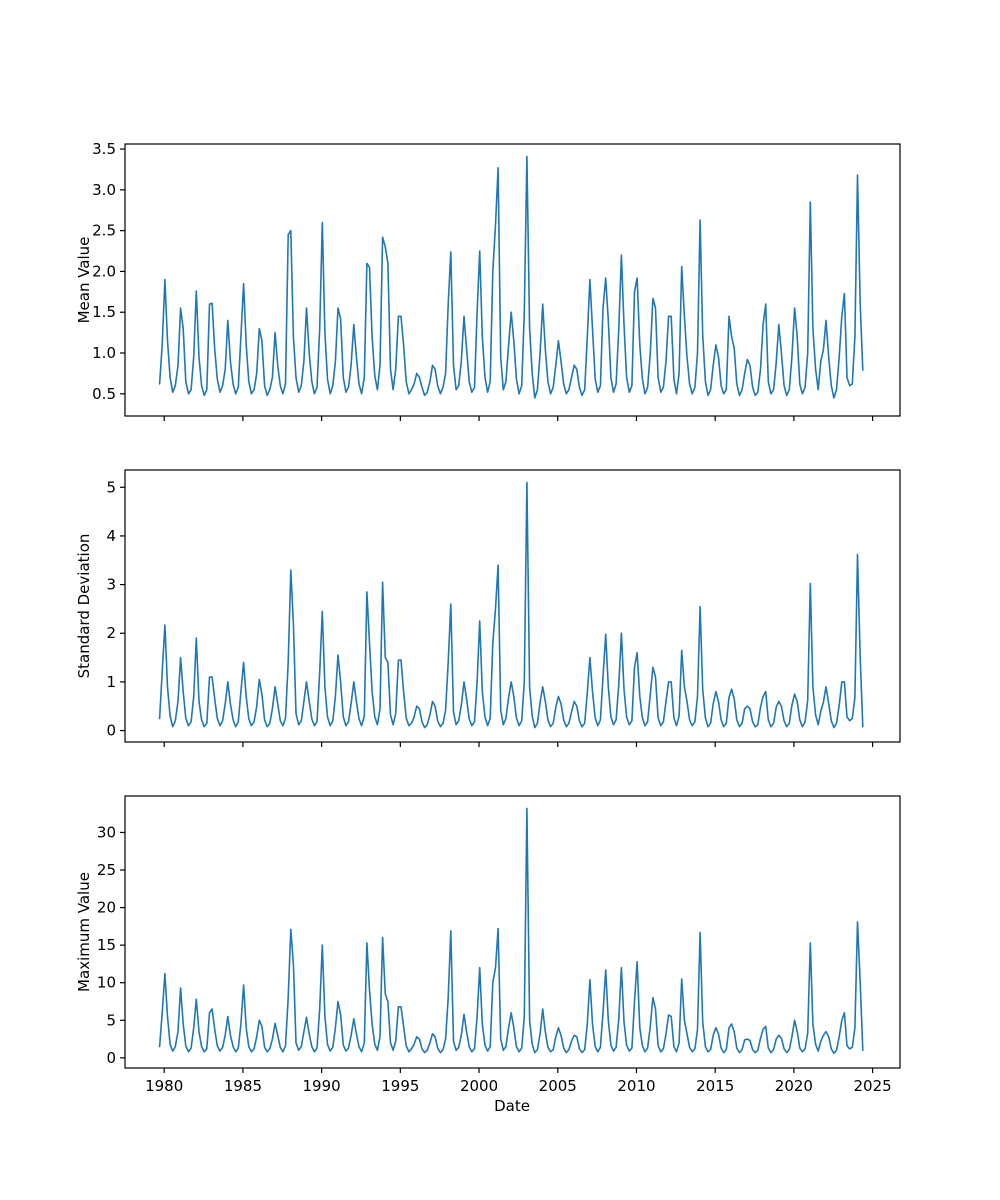  Describe the element at coordinates (104, 353) in the screenshot. I see `y-tick-label: 1.0` at that location.